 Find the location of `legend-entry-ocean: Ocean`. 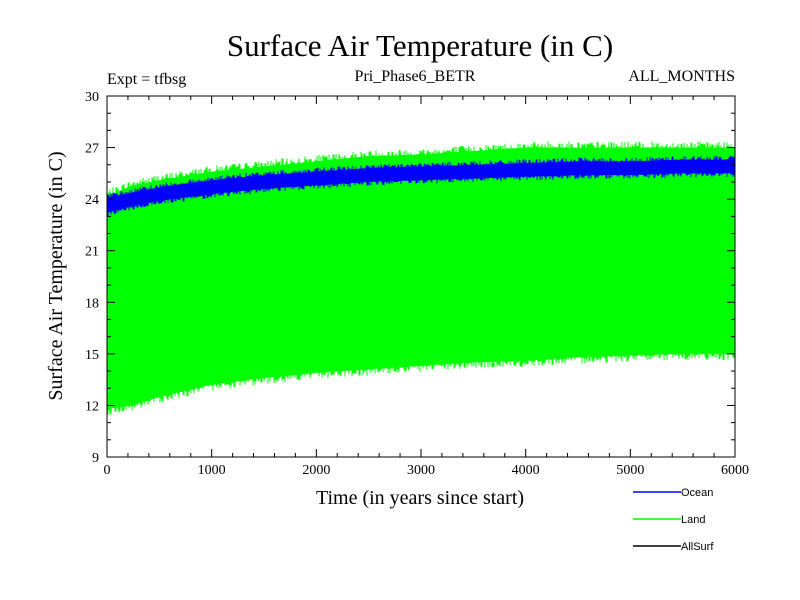

legend-entry-ocean: Ocean is located at coordinates (673, 493).